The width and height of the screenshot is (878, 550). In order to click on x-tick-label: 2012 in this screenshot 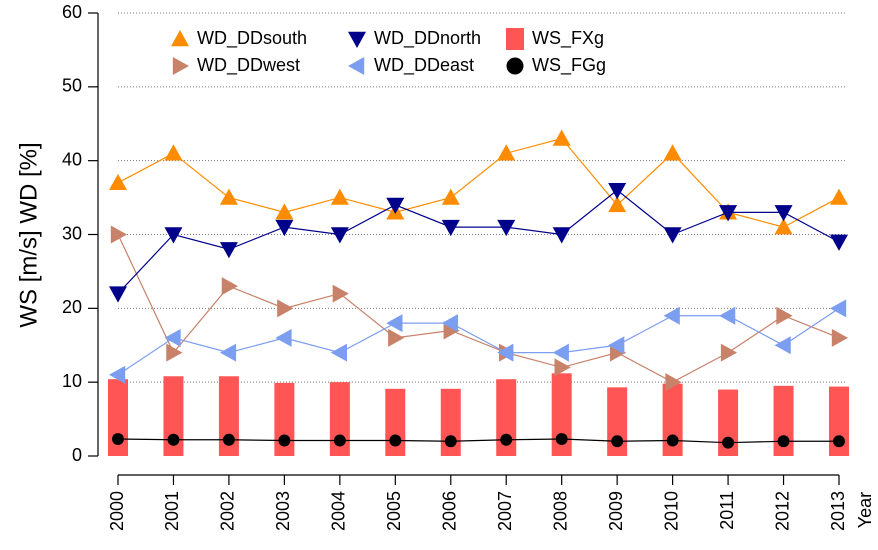, I will do `click(782, 511)`.